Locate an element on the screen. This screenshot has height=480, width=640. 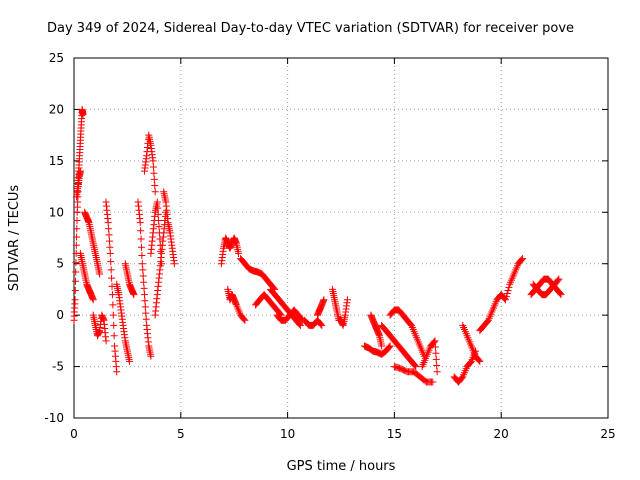
y-tick-label: 10 is located at coordinates (56, 212).